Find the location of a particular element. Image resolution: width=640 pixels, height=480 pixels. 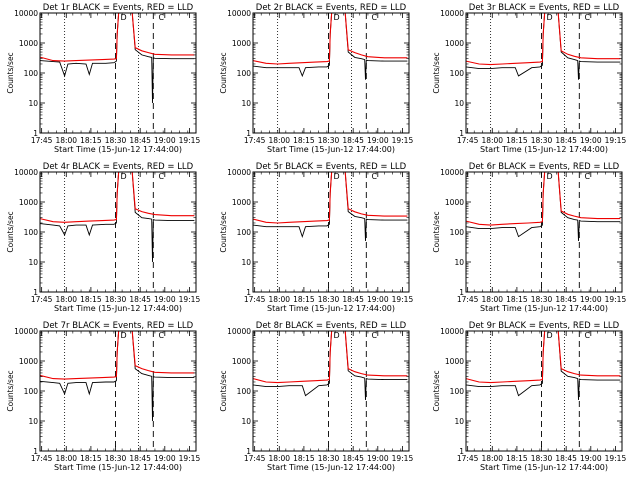

x-tick-label: 19:15 is located at coordinates (616, 140).